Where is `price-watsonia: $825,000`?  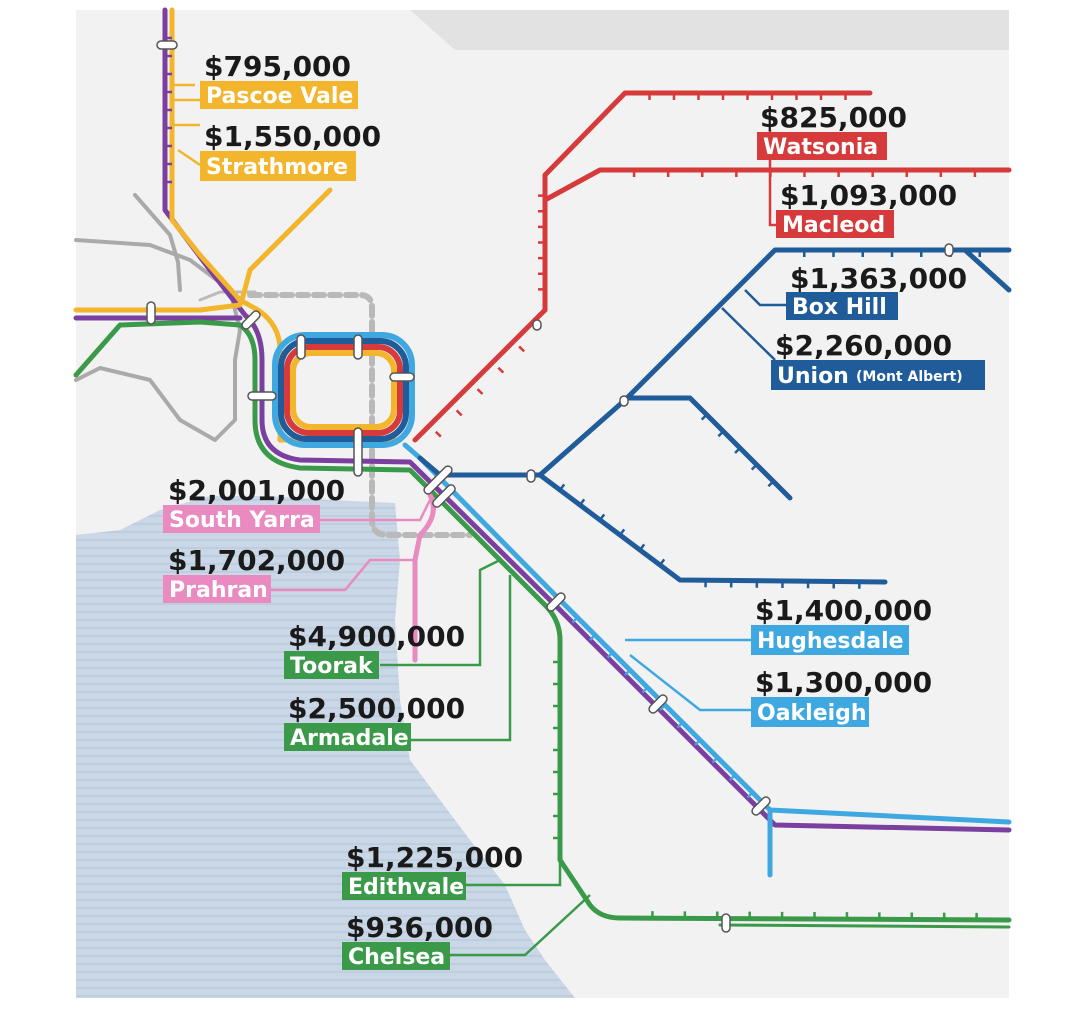
price-watsonia: $825,000 is located at coordinates (833, 117).